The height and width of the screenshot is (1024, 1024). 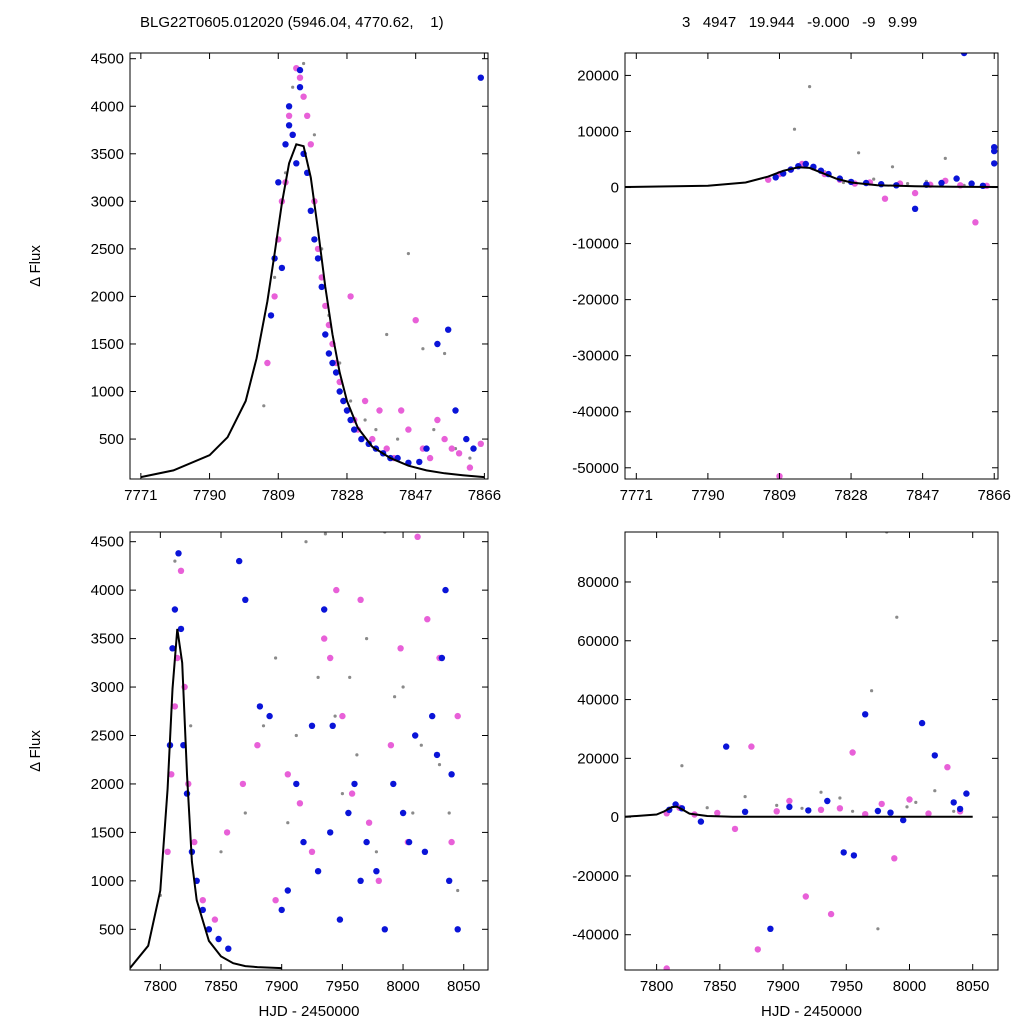 What do you see at coordinates (846, 986) in the screenshot?
I see `x-tick-label: 7950` at bounding box center [846, 986].